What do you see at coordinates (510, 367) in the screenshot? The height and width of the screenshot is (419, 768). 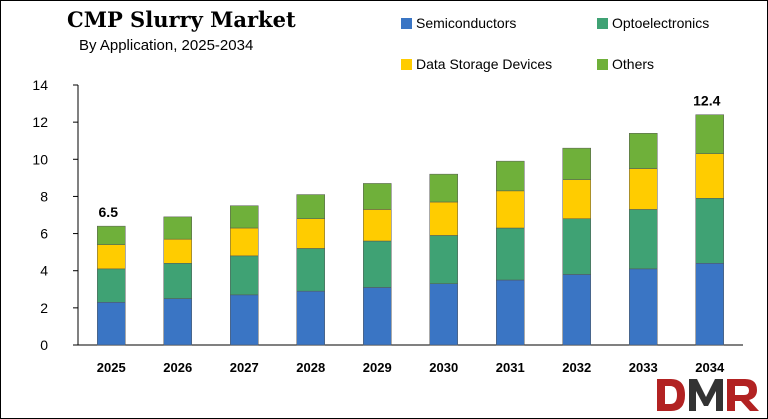 I see `x-tick-label-2031: 2031` at bounding box center [510, 367].